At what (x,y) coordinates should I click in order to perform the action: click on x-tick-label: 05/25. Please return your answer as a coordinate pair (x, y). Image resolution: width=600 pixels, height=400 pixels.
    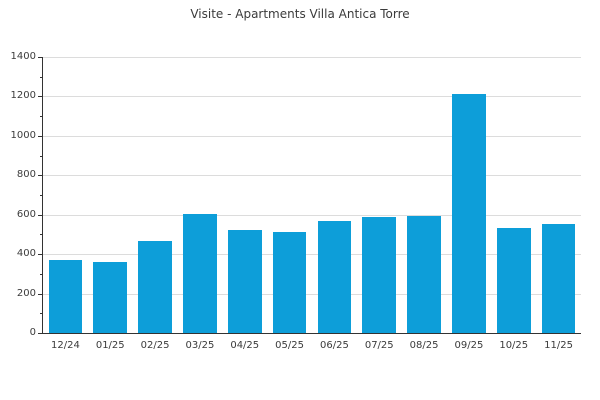
    Looking at the image, I should click on (289, 345).